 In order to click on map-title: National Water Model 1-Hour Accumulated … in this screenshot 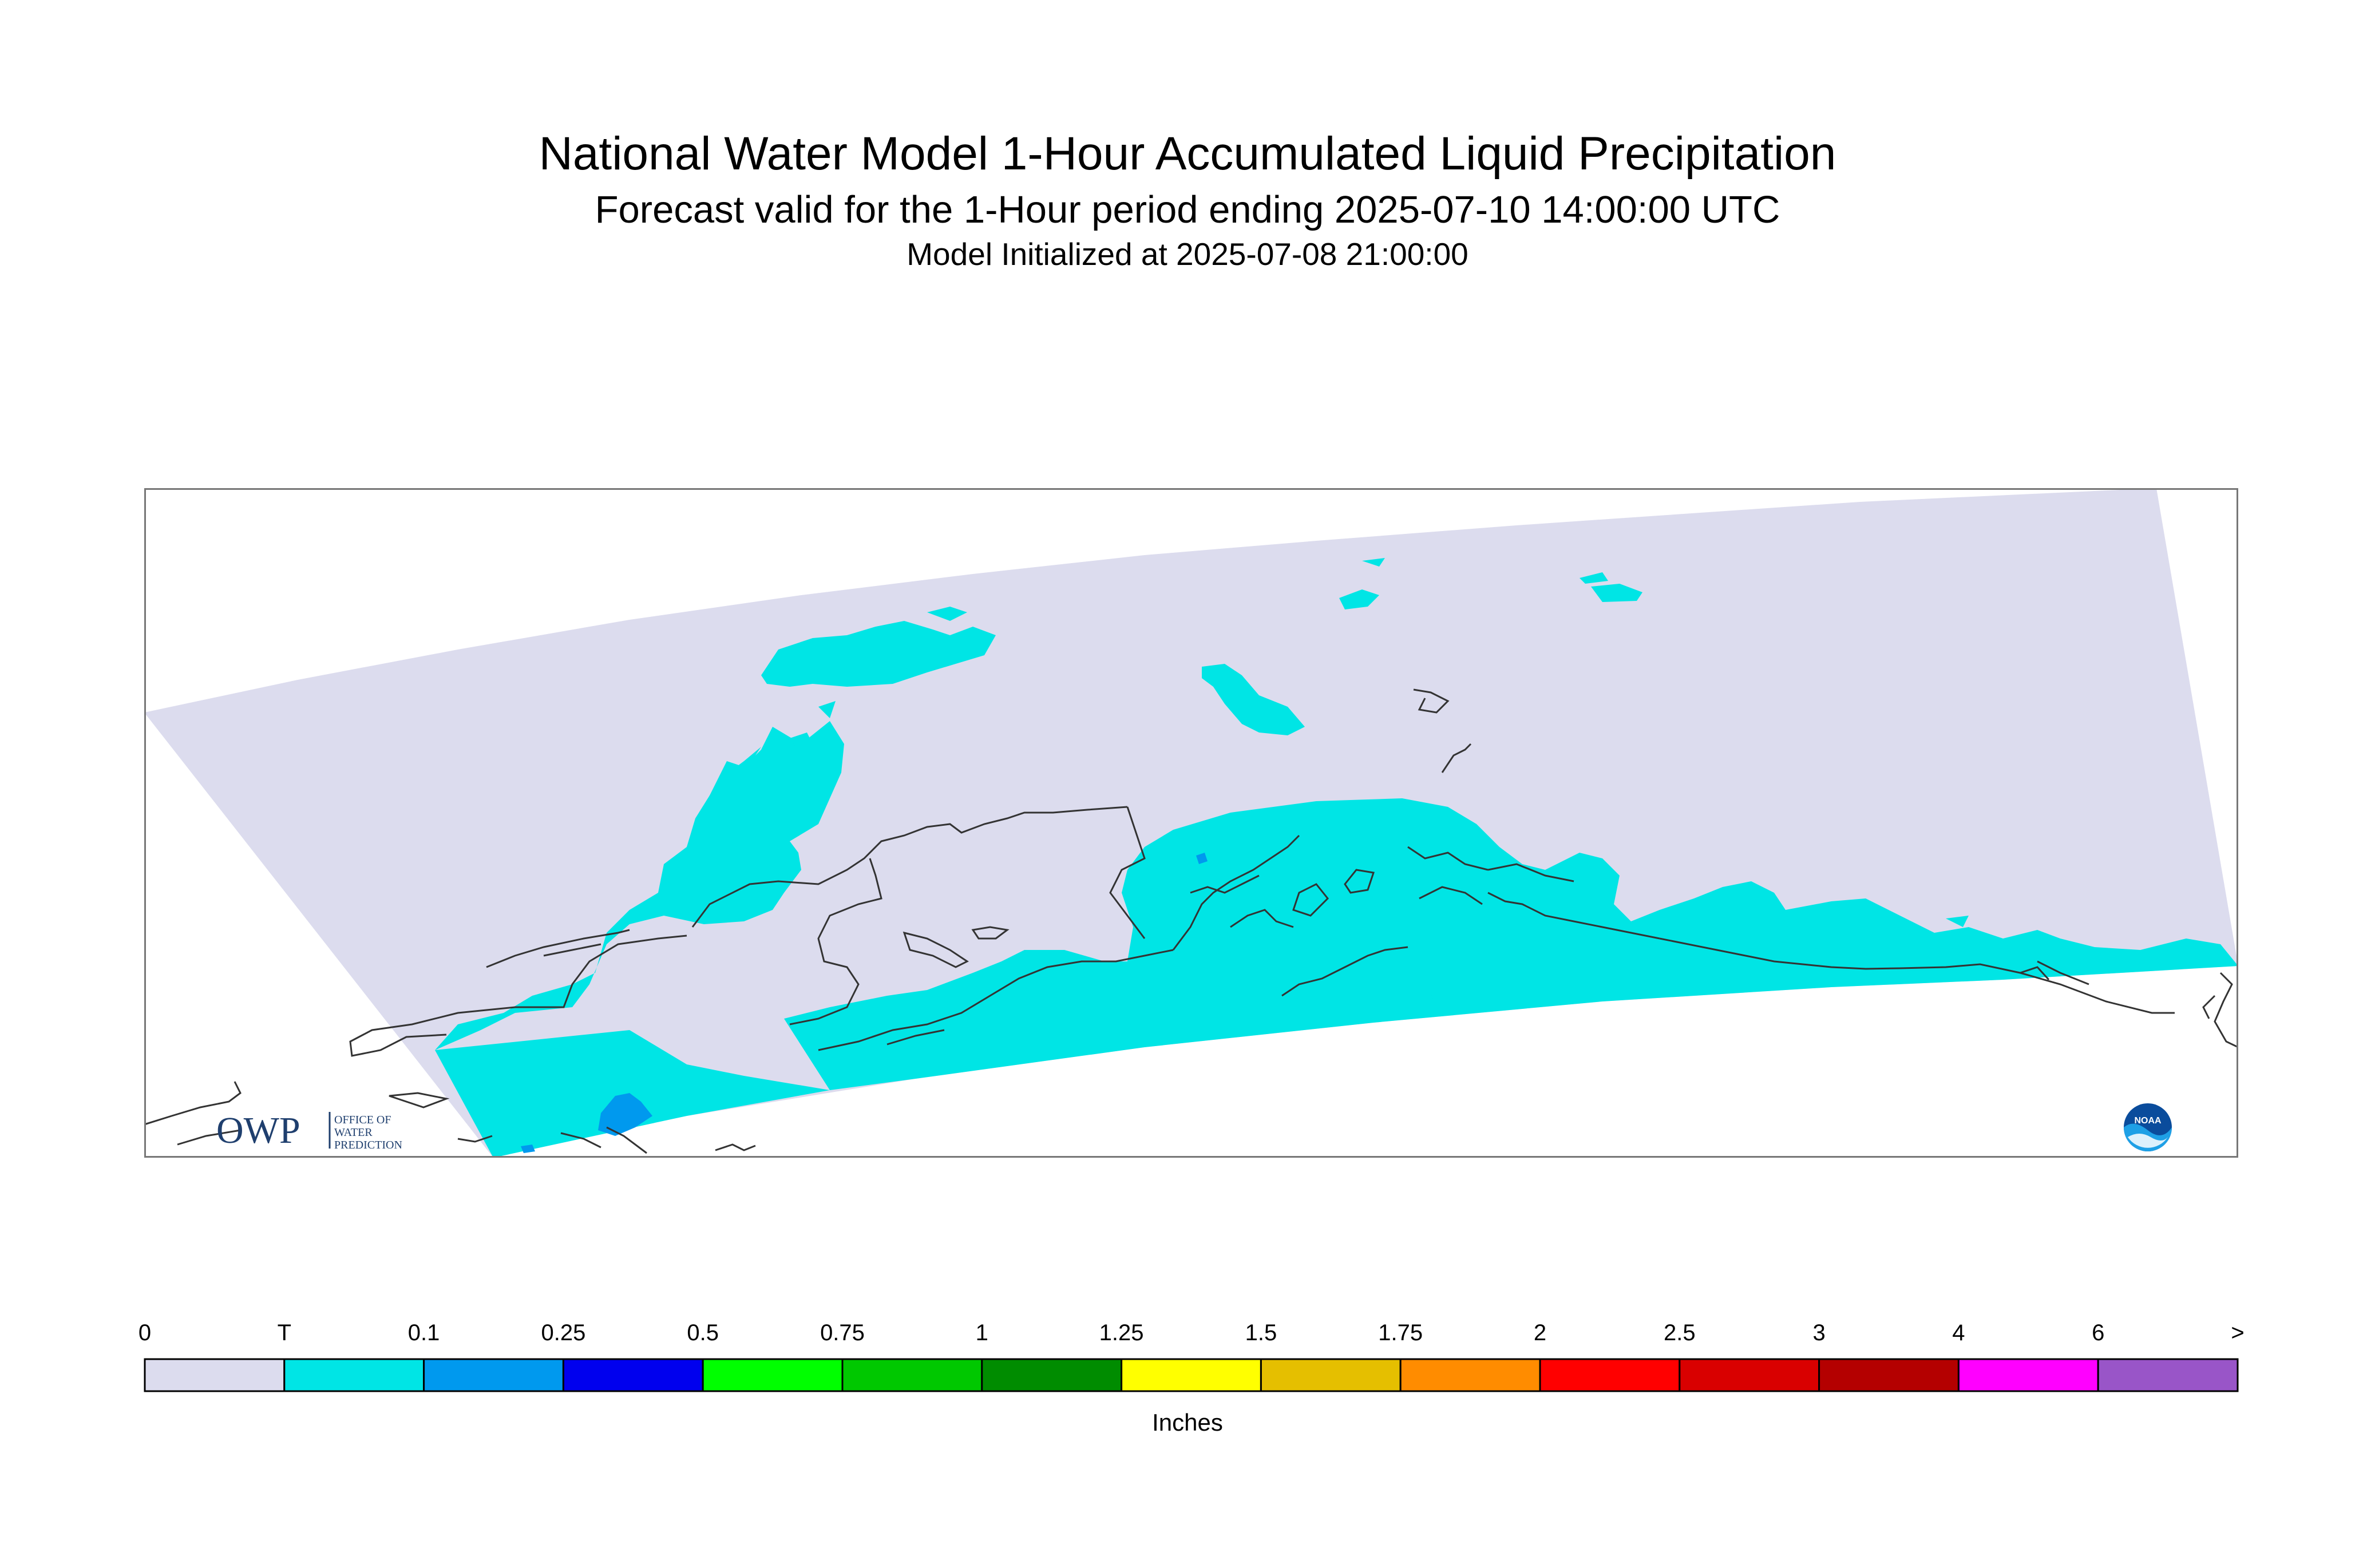, I will do `click(1187, 154)`.